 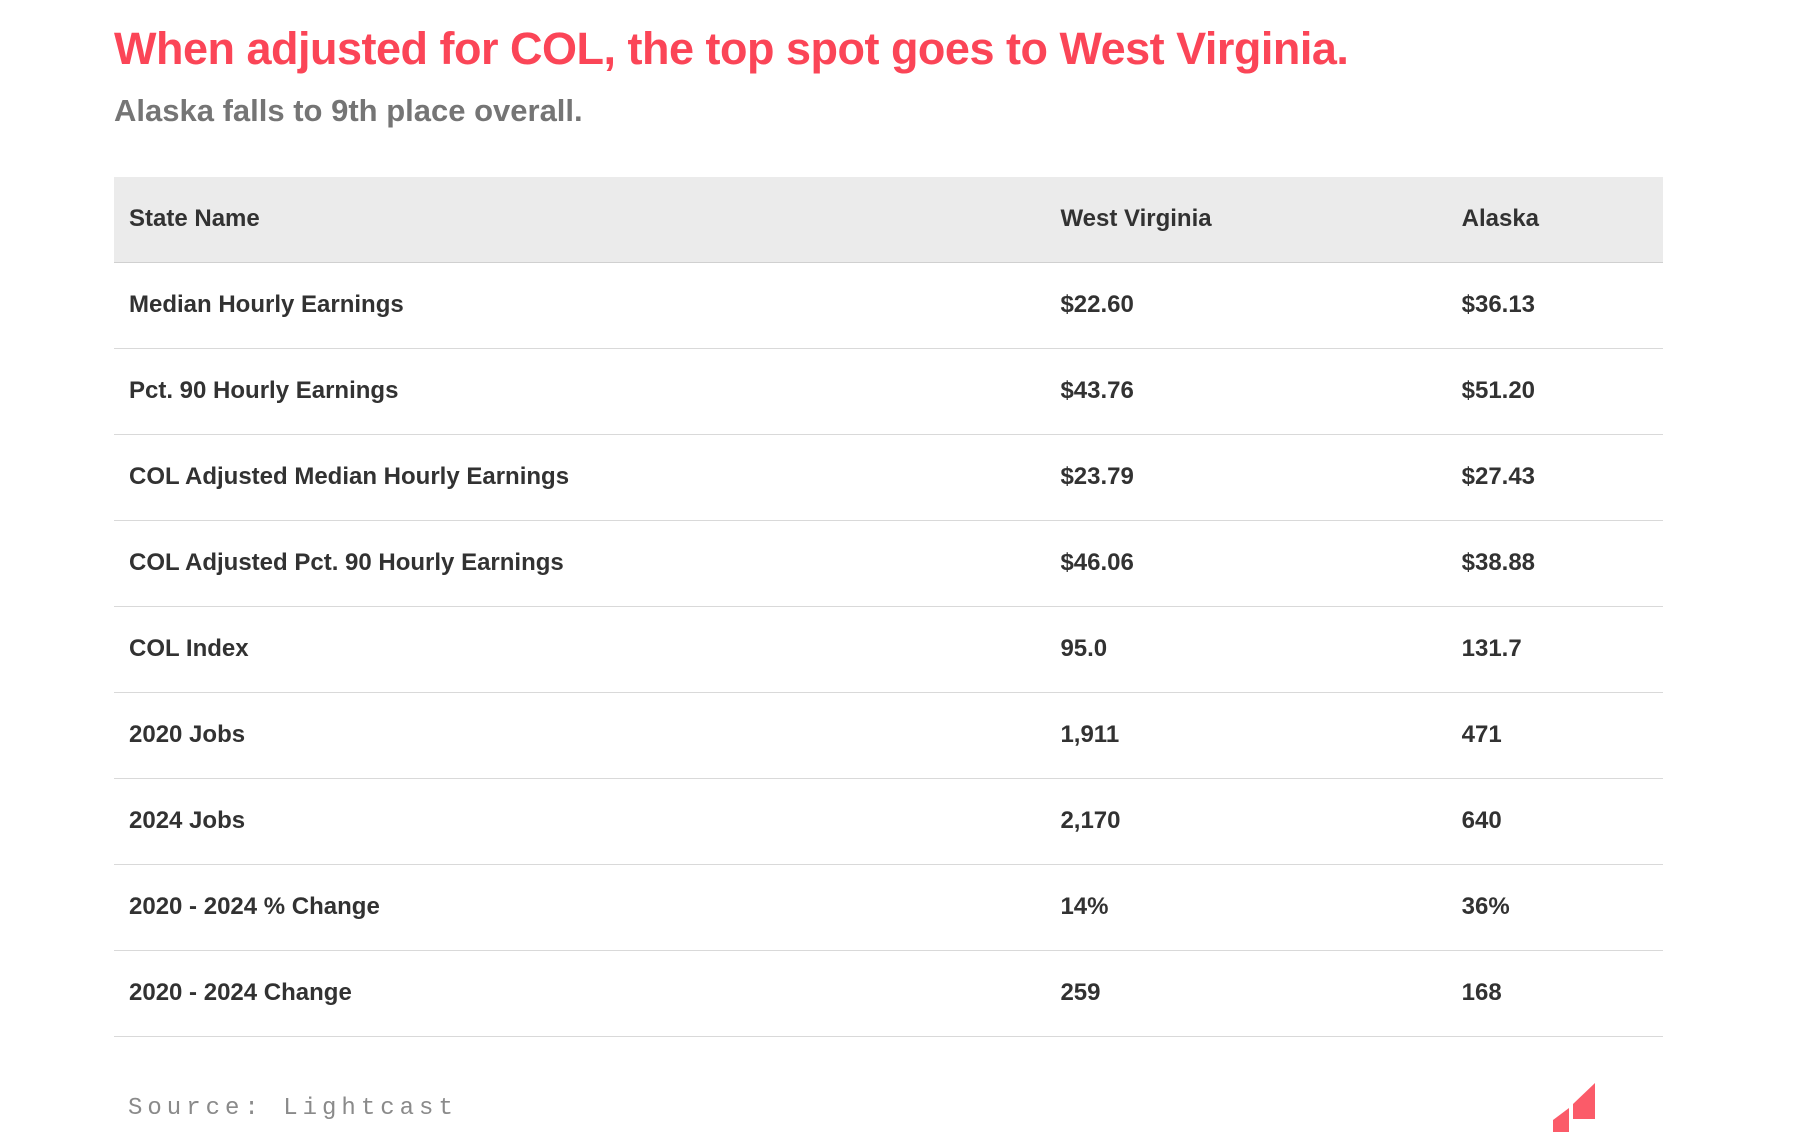 What do you see at coordinates (1084, 907) in the screenshot?
I see `cell-west-virginia: 14%` at bounding box center [1084, 907].